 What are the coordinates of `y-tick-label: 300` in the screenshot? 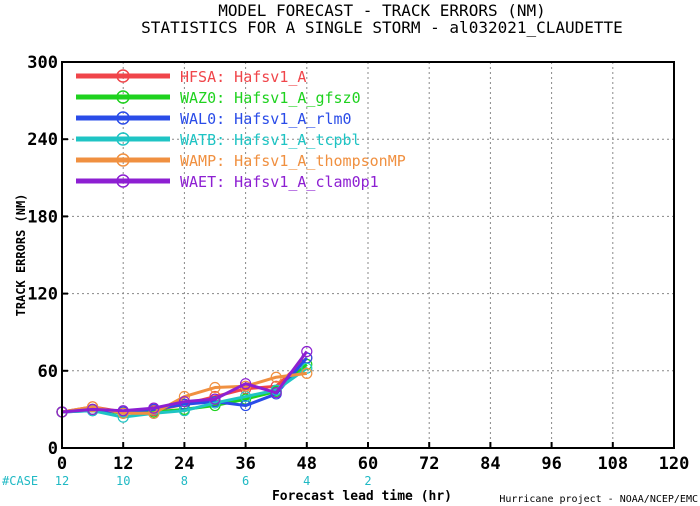 It's located at (42, 63).